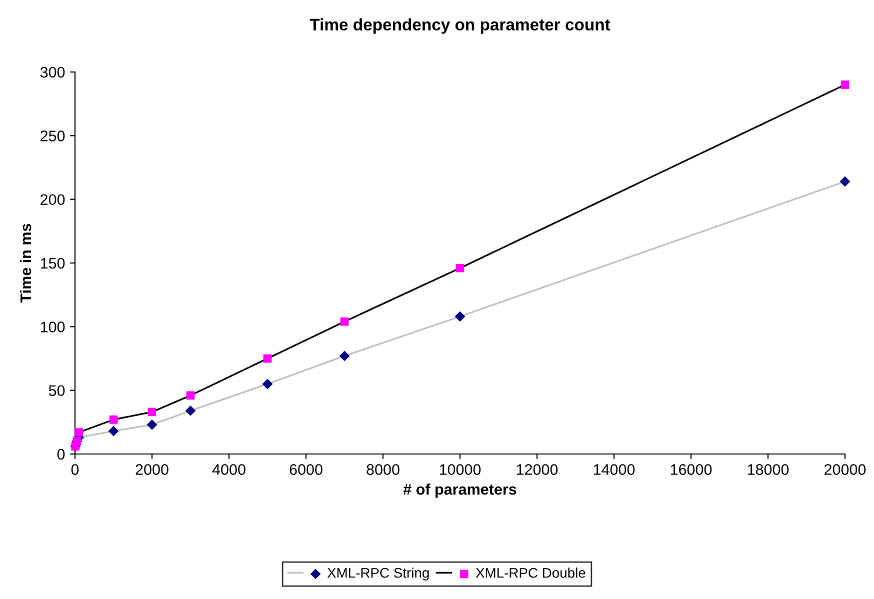 The height and width of the screenshot is (599, 874). Describe the element at coordinates (26, 263) in the screenshot. I see `y-axis-title: Time in ms` at that location.